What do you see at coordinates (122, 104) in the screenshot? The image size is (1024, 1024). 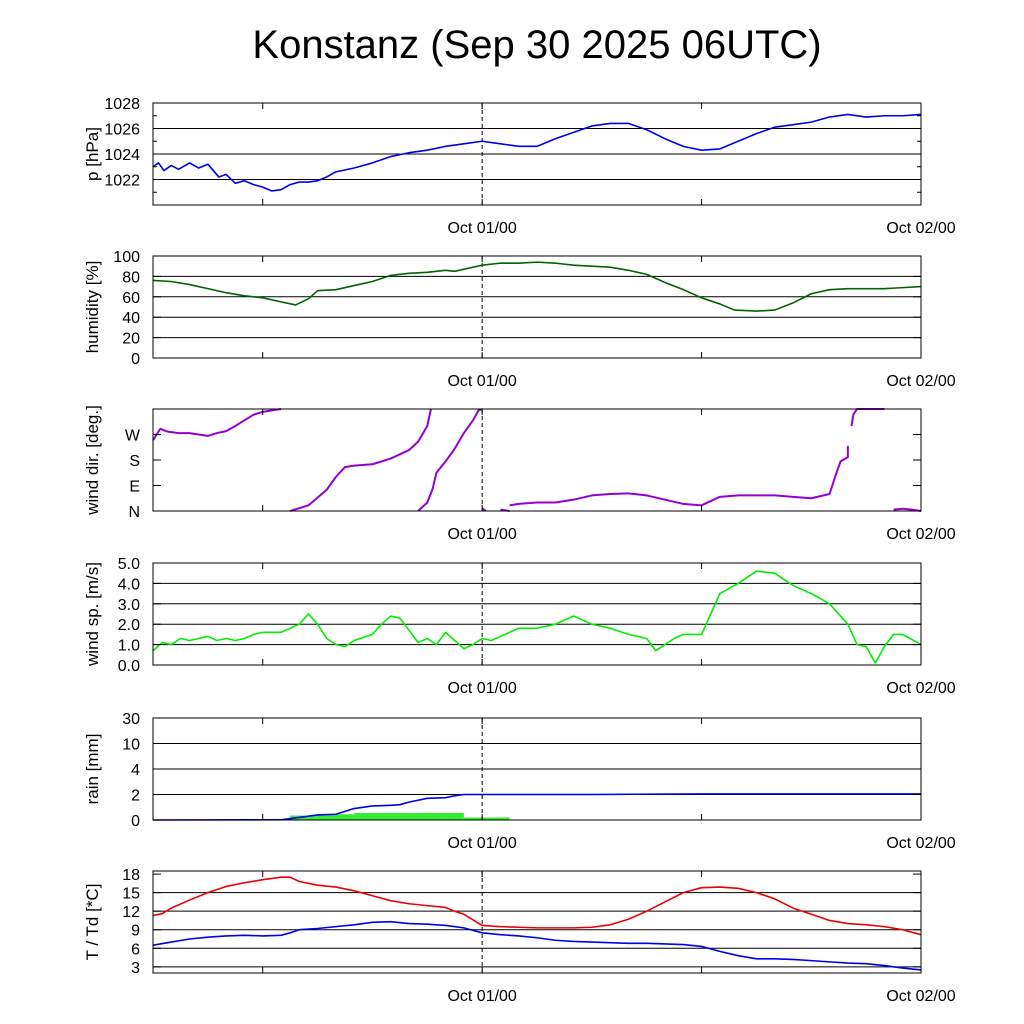 I see `pressure-tick-label: 1028` at bounding box center [122, 104].